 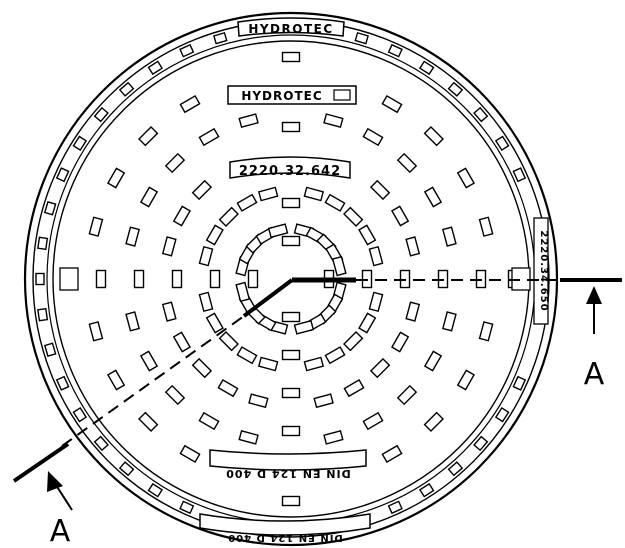 What do you see at coordinates (288, 473) in the screenshot?
I see `norm-plate-text: DIN EN 124 D 400` at bounding box center [288, 473].